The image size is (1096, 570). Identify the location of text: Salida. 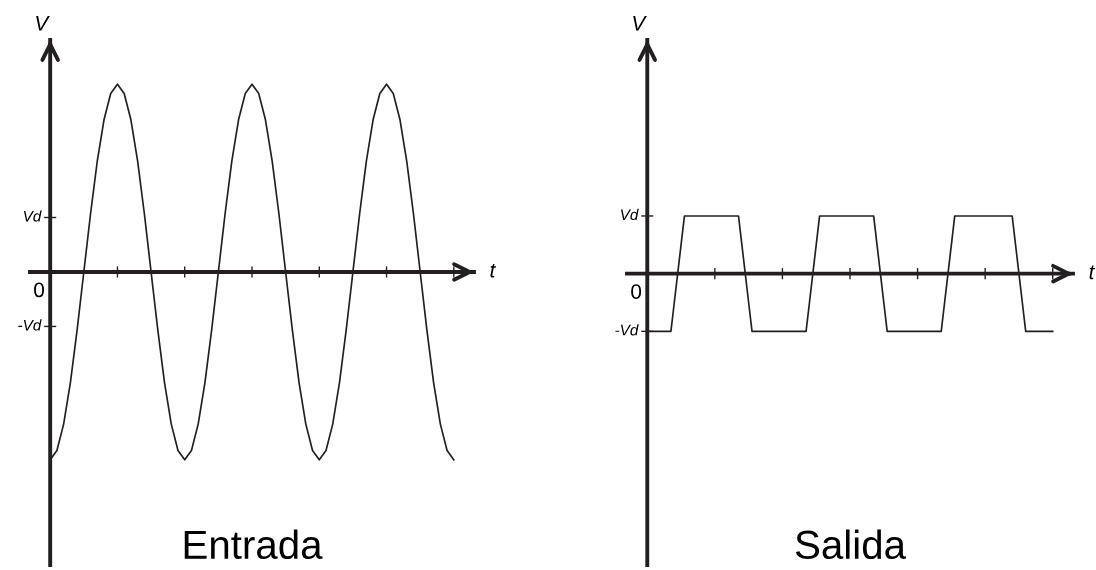
(850, 544).